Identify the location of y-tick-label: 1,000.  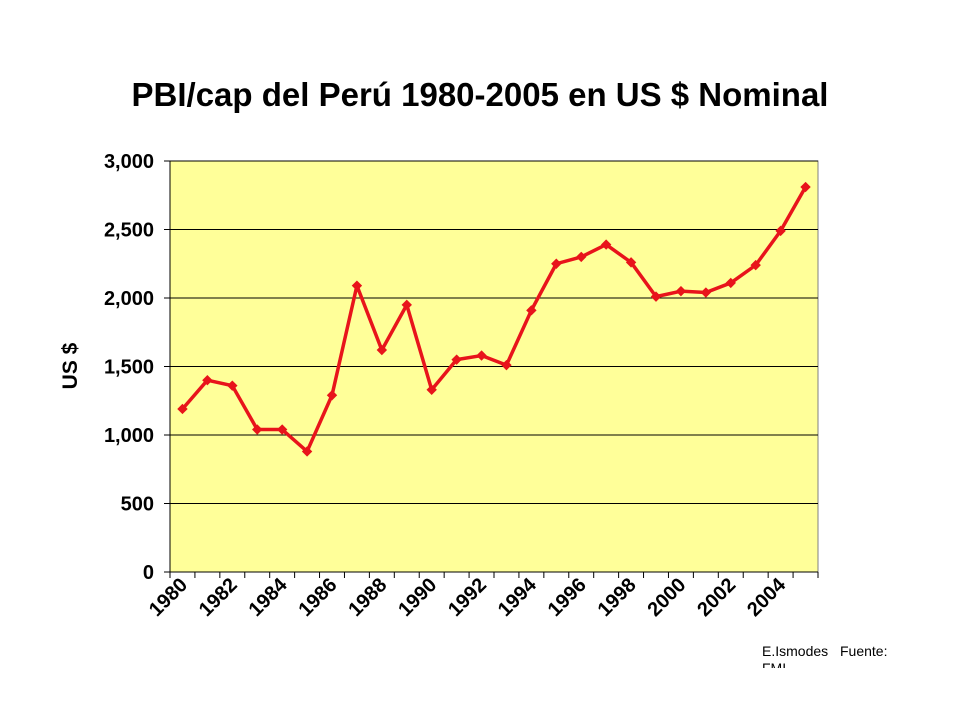
(129, 436).